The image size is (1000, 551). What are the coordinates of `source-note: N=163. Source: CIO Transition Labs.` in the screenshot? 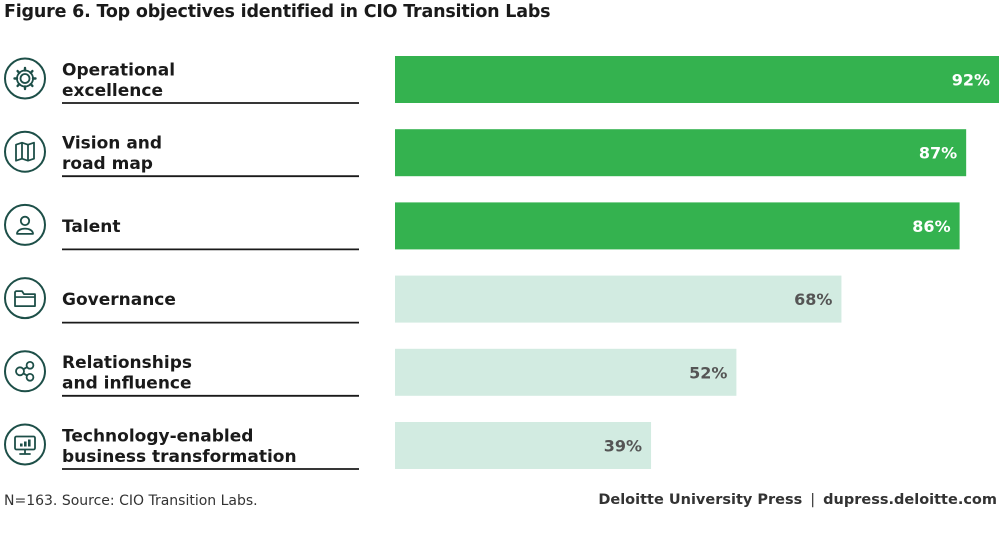 It's located at (131, 501).